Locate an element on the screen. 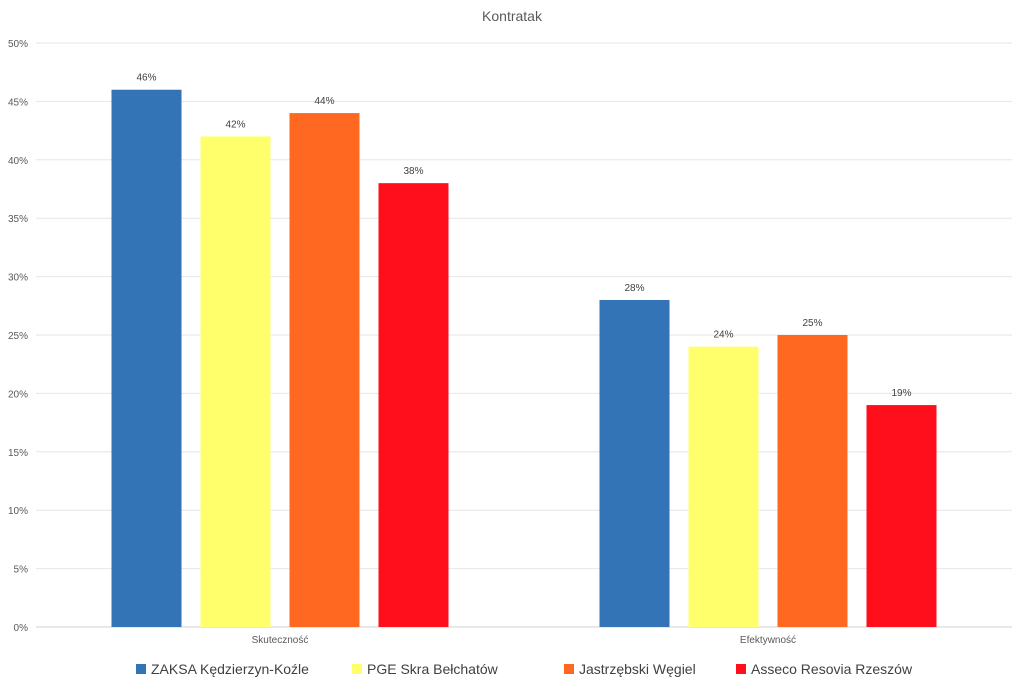 This screenshot has width=1024, height=687. data-label: 42% is located at coordinates (235, 124).